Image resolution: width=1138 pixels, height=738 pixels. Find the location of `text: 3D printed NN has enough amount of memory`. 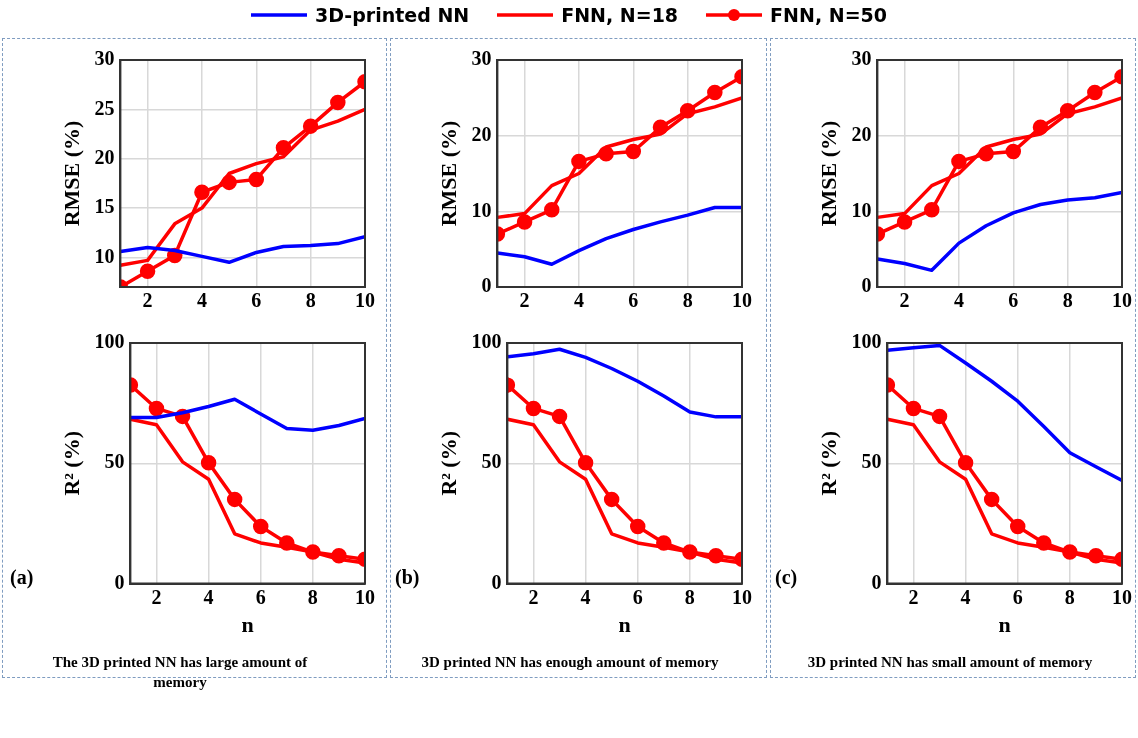

text: 3D printed NN has enough amount of memory is located at coordinates (570, 662).